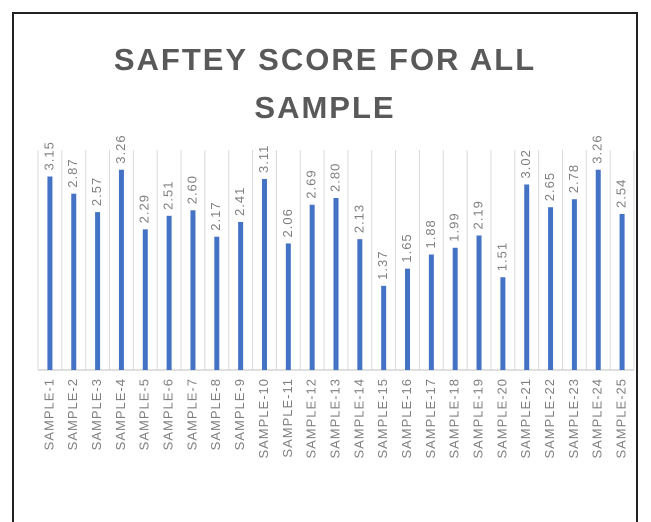 The height and width of the screenshot is (522, 651). Describe the element at coordinates (477, 418) in the screenshot. I see `x-tick-label: SAMPLE-19` at that location.